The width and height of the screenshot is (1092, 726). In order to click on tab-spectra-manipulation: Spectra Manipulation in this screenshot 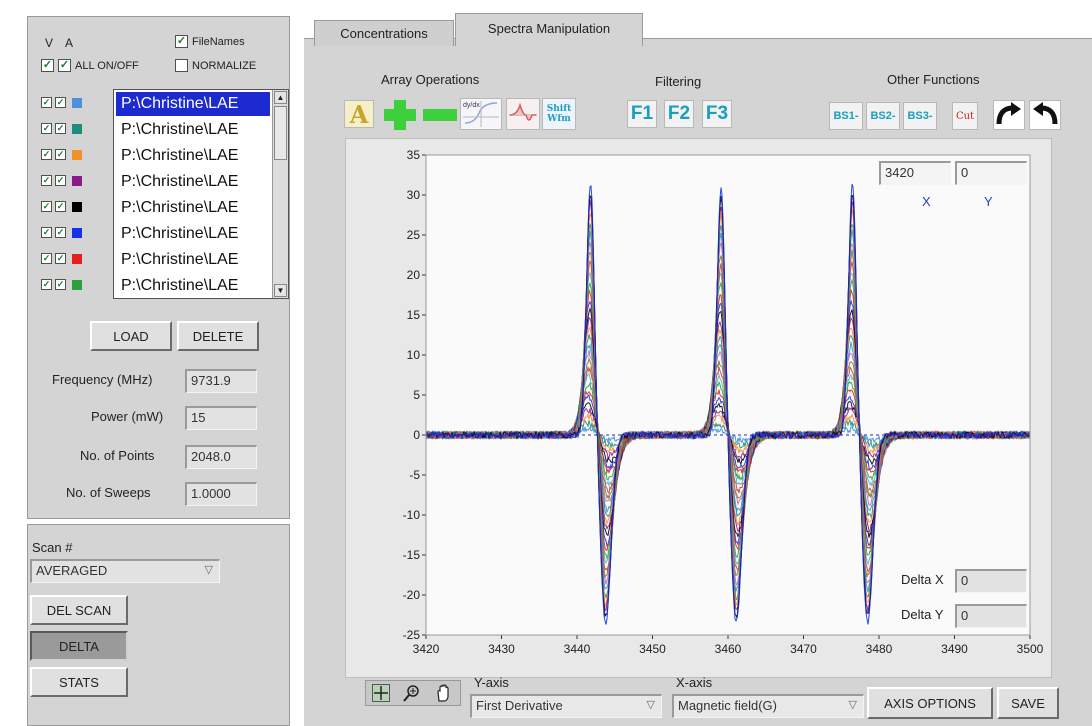, I will do `click(549, 29)`.